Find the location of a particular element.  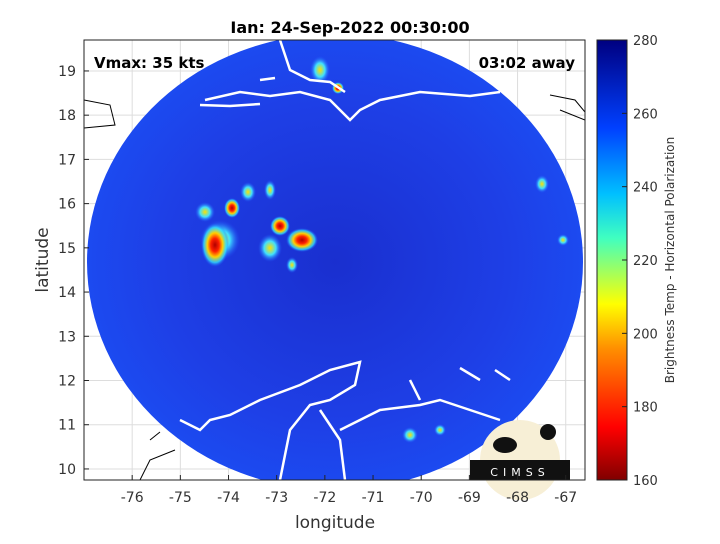

colorbar-tick-label: 200 is located at coordinates (645, 334).